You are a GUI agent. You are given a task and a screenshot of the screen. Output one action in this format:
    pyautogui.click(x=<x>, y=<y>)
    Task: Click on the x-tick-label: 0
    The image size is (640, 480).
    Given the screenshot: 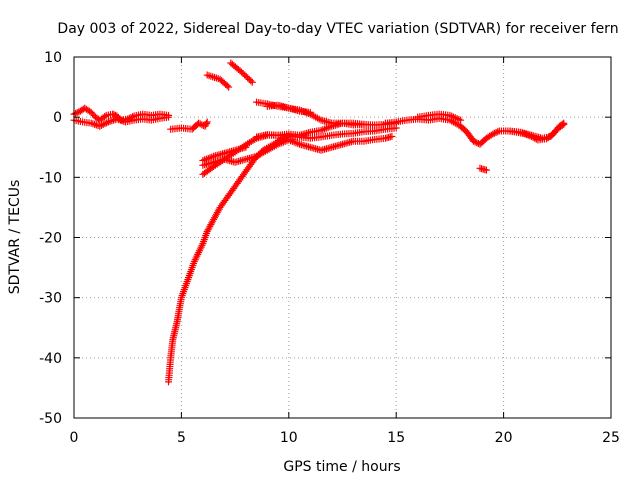 What is the action you would take?
    pyautogui.click(x=74, y=438)
    